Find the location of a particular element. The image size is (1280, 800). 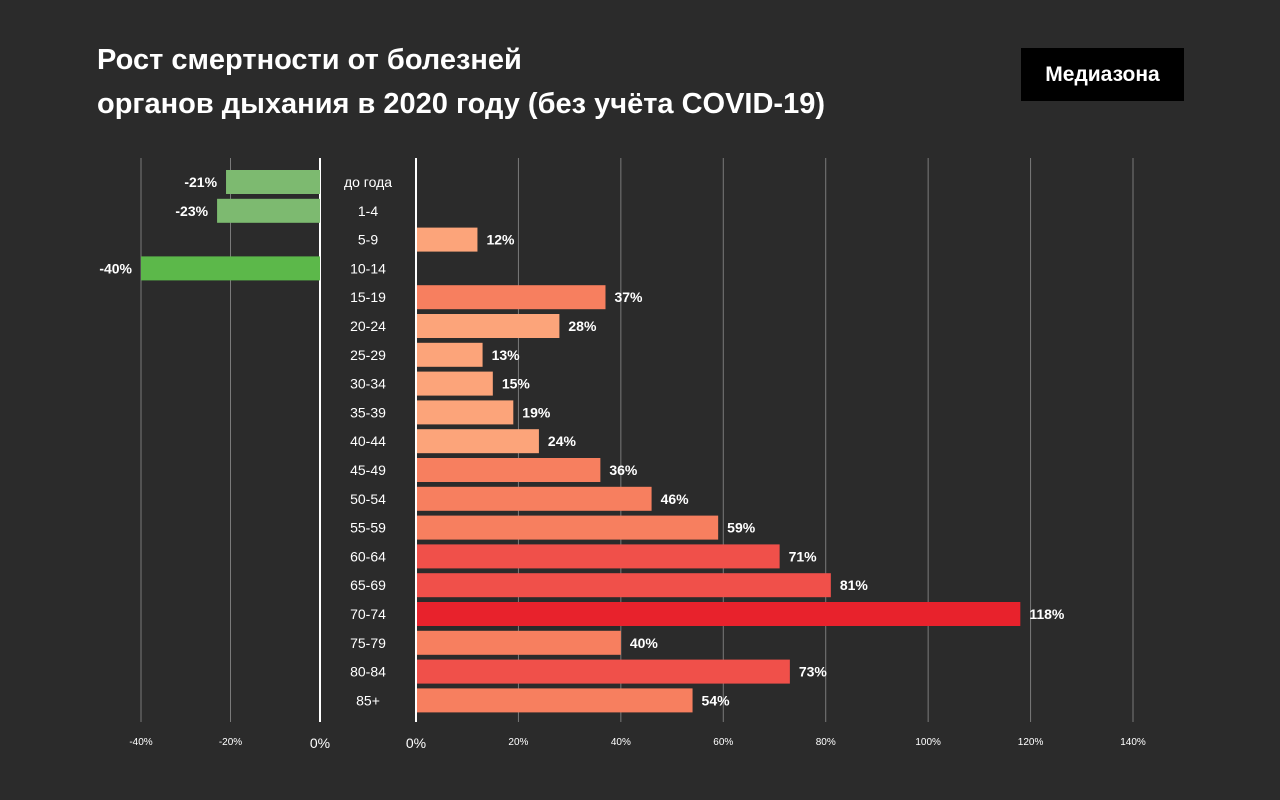

value-label: 15% is located at coordinates (516, 384).